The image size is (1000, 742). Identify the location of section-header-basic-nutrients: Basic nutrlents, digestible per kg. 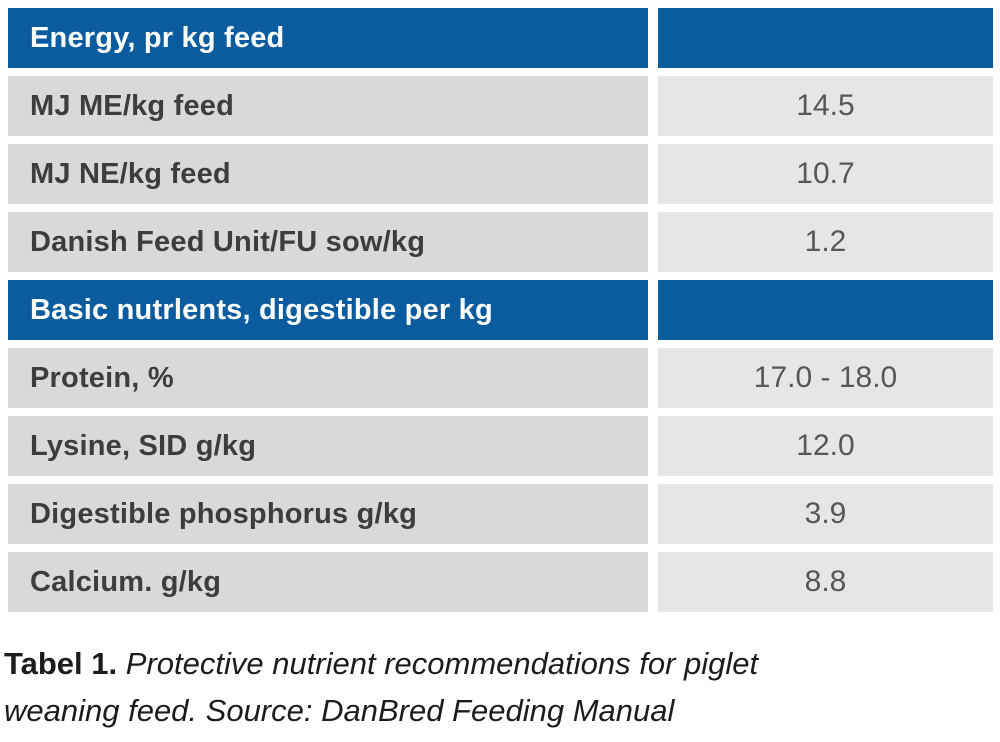
(328, 310).